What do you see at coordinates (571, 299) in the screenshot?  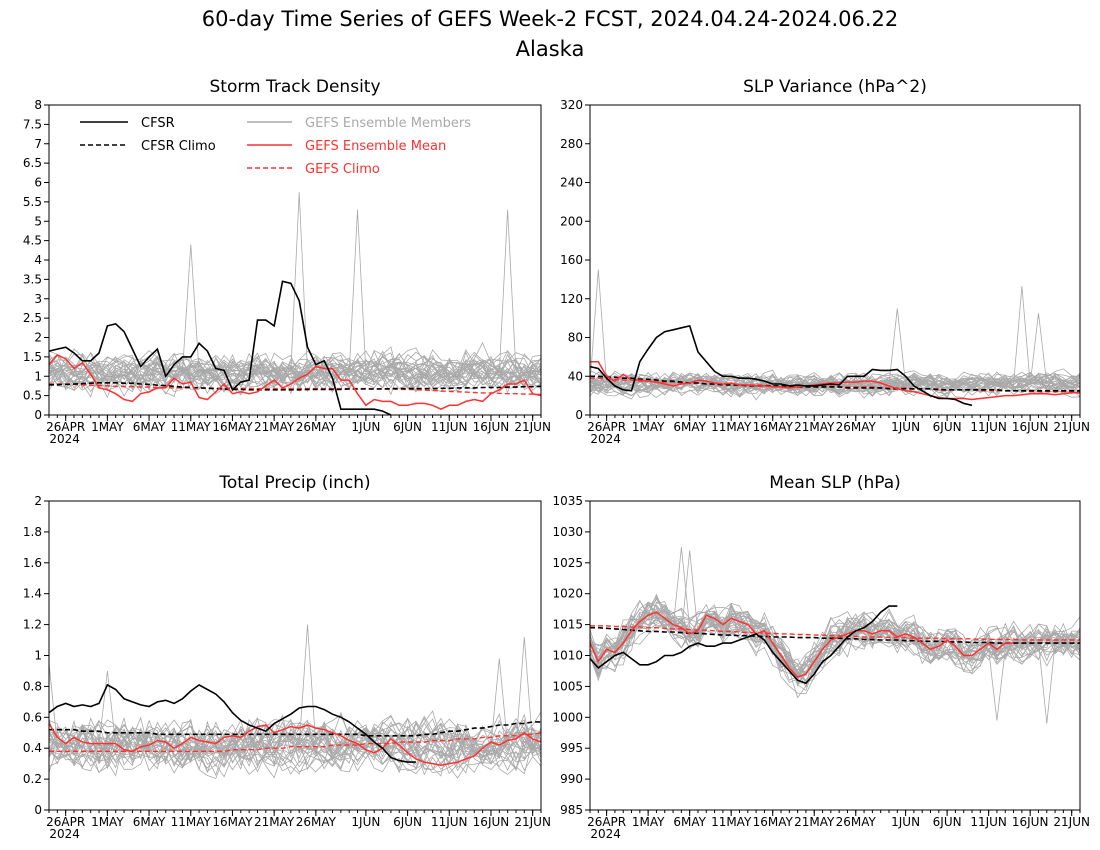 I see `y-tick-label: 120` at bounding box center [571, 299].